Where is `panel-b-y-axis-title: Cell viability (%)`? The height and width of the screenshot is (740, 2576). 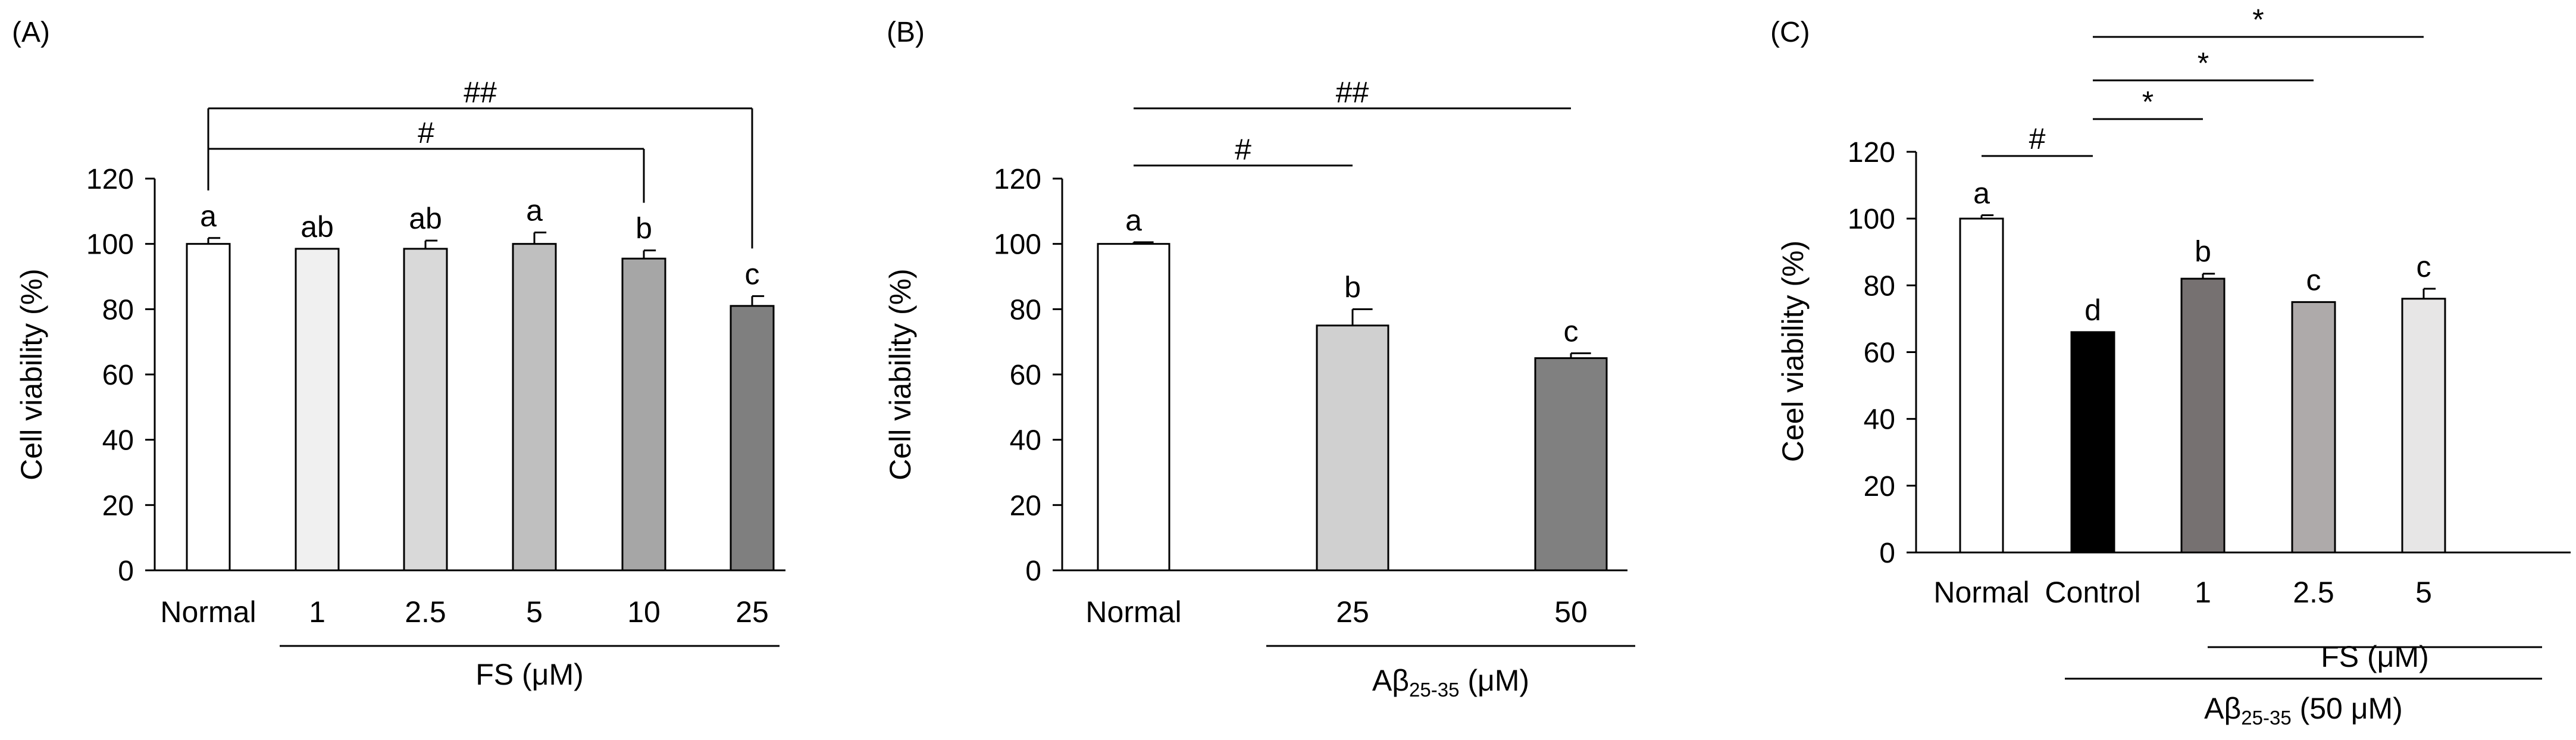 panel-b-y-axis-title: Cell viability (%) is located at coordinates (900, 374).